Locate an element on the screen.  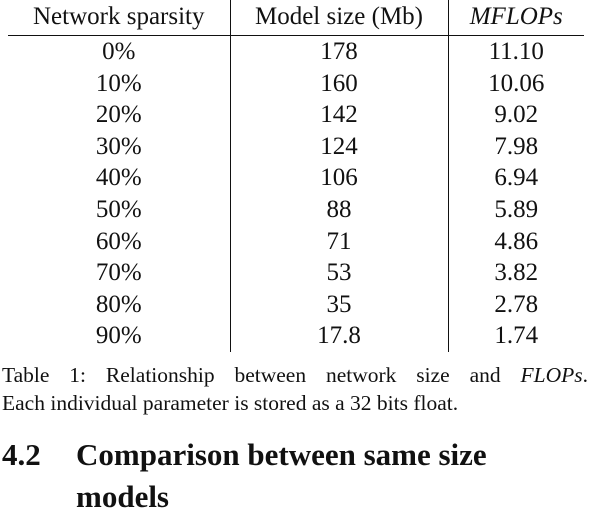
section-number: 4.2 is located at coordinates (21, 454).